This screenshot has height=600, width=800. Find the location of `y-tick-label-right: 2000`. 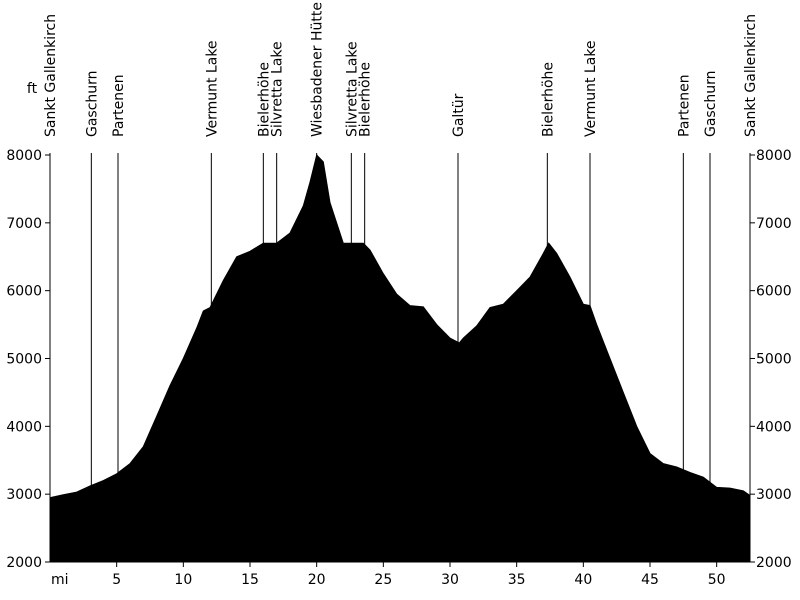

y-tick-label-right: 2000 is located at coordinates (774, 563).